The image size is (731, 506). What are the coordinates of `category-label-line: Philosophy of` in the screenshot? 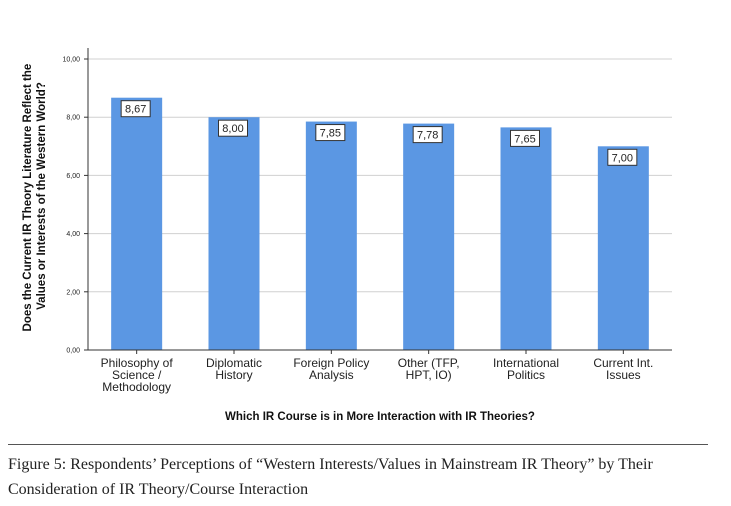 It's located at (137, 363).